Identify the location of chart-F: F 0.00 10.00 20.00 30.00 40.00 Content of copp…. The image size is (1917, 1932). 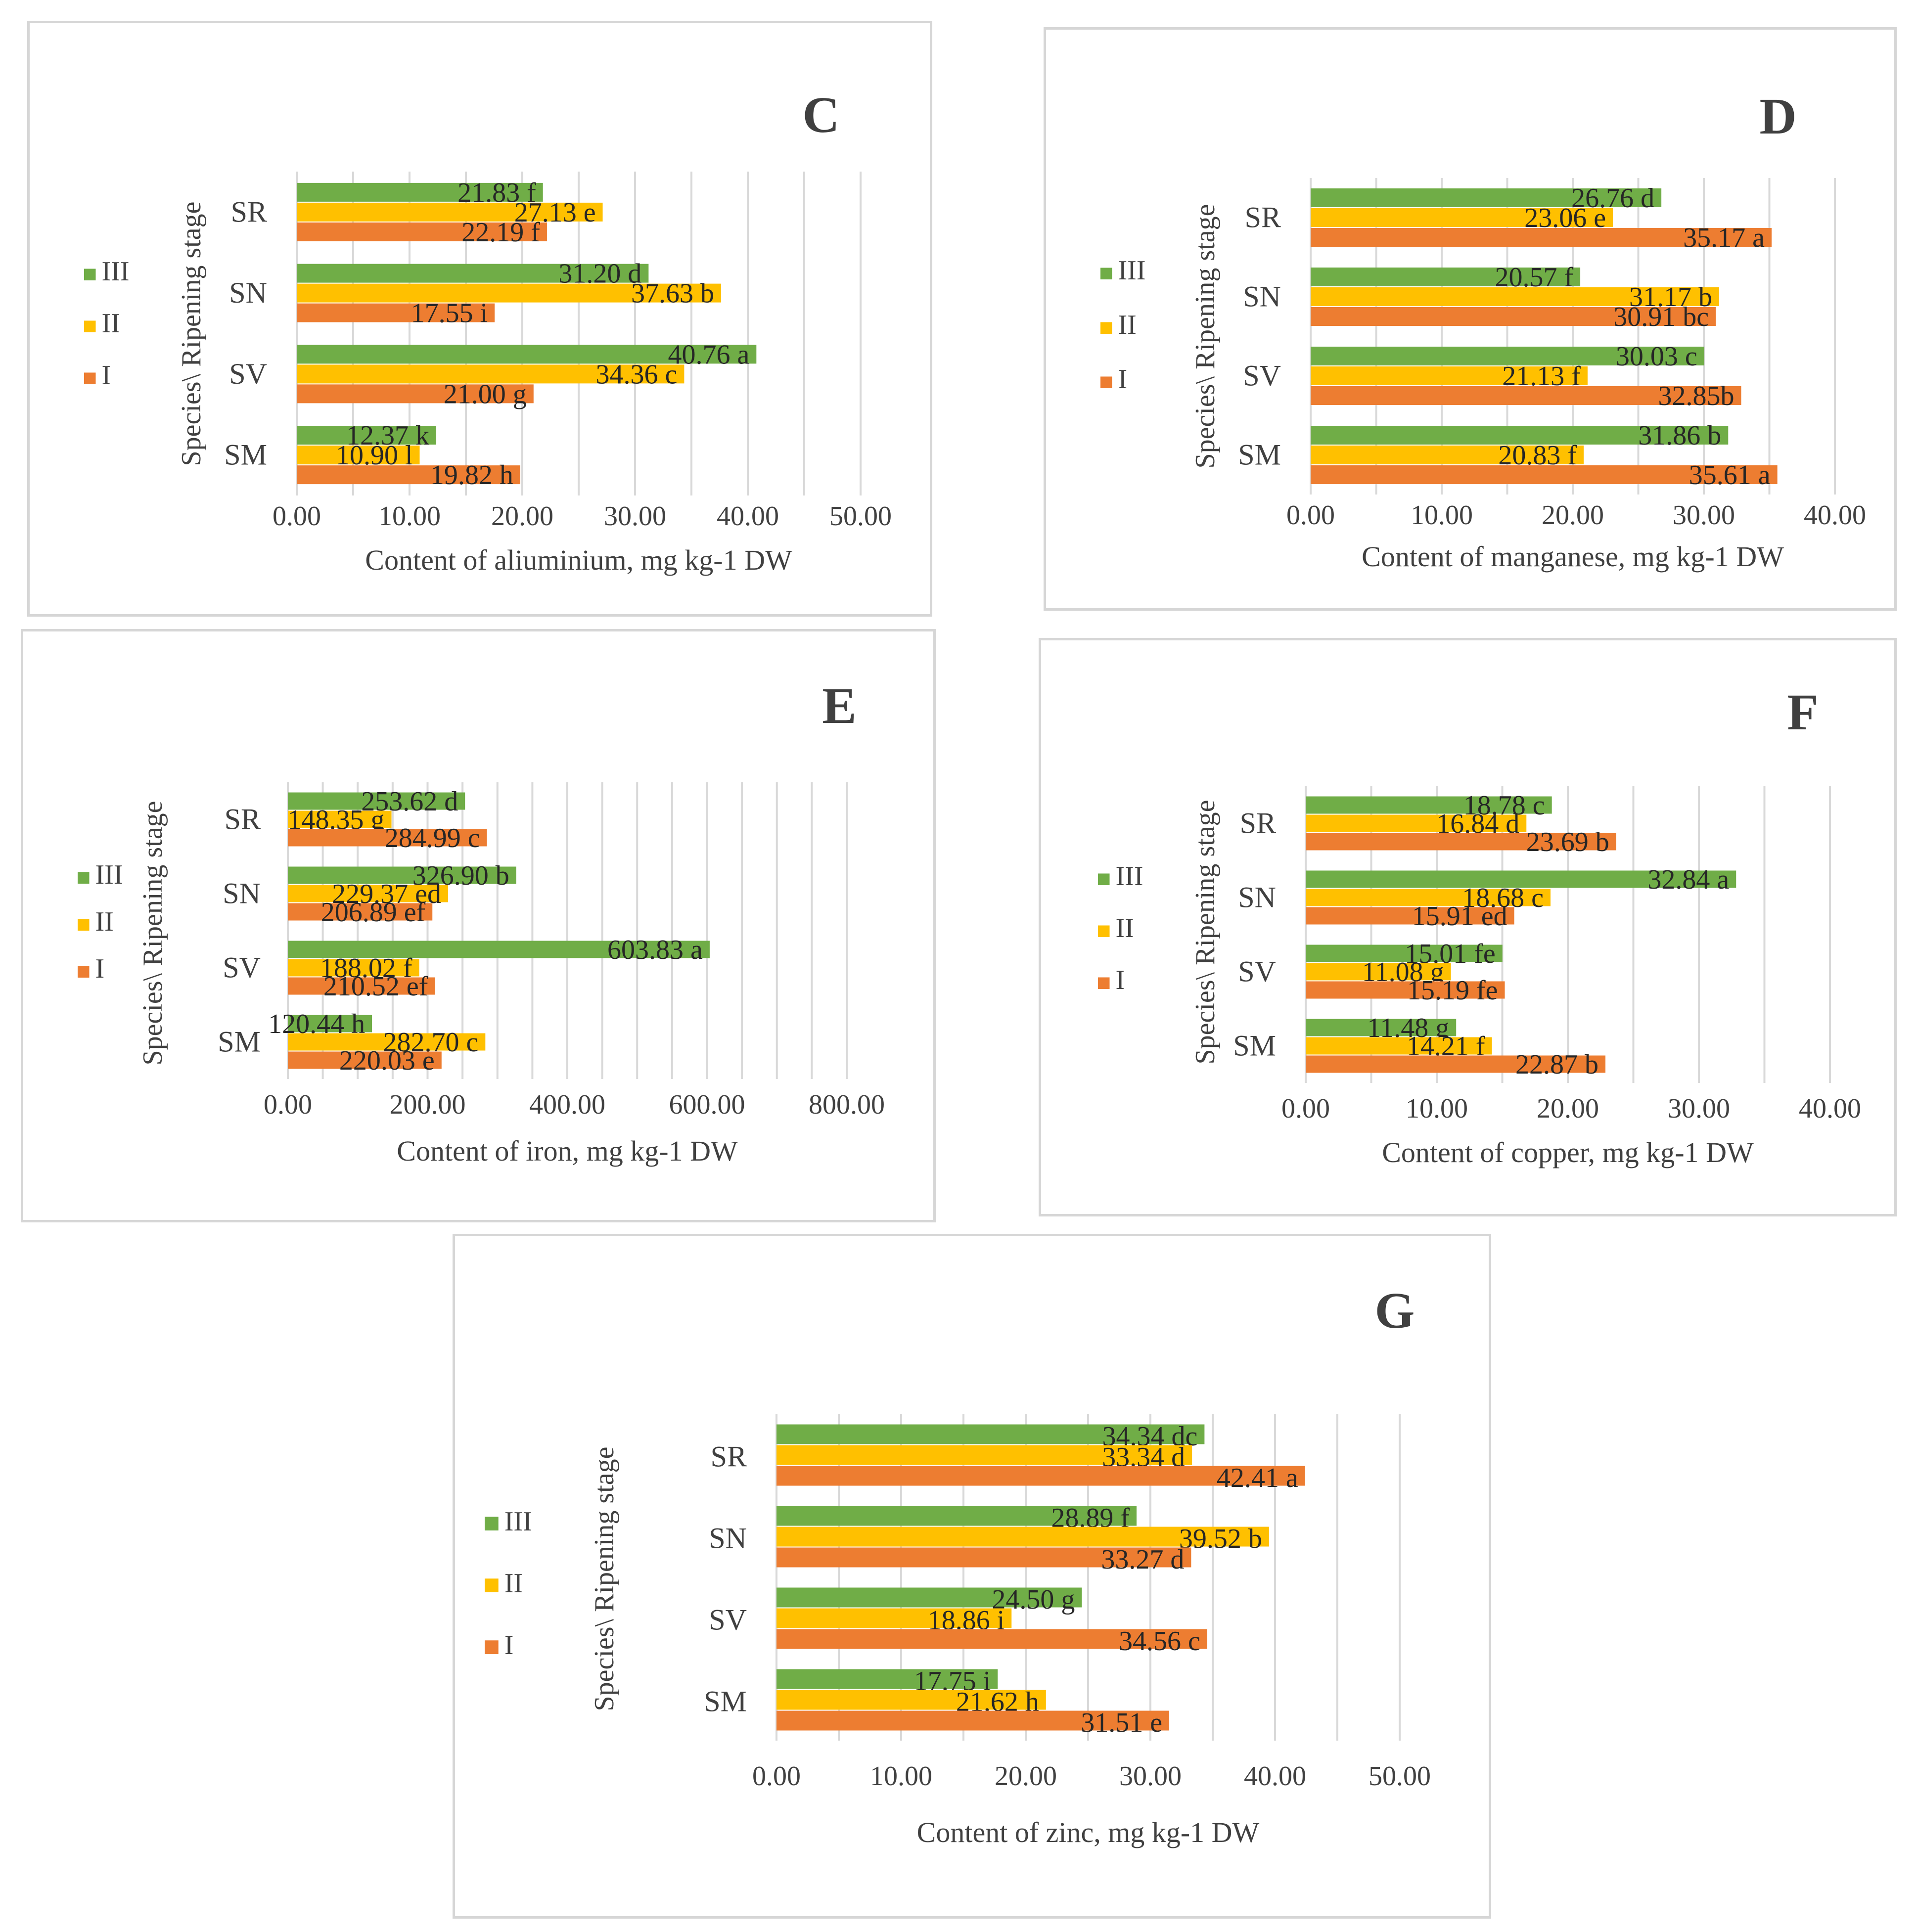
(1479, 926).